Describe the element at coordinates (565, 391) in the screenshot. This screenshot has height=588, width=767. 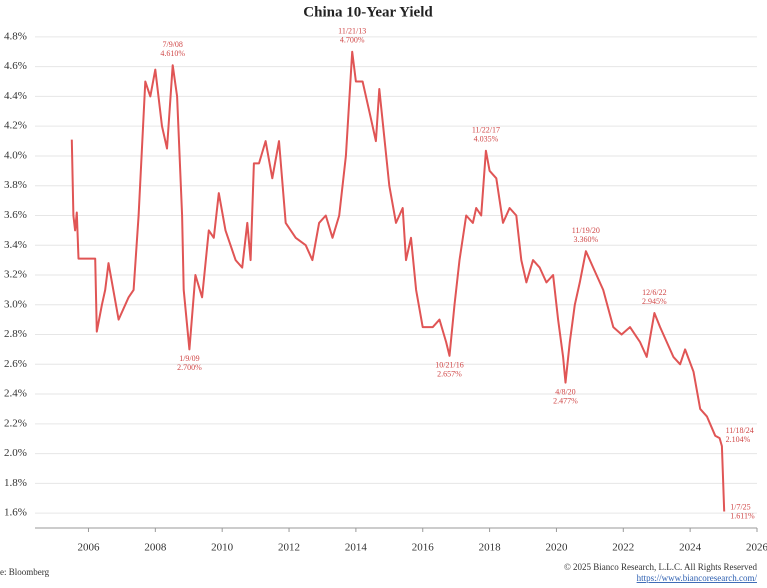
I see `annotation-date: 4/8/20` at that location.